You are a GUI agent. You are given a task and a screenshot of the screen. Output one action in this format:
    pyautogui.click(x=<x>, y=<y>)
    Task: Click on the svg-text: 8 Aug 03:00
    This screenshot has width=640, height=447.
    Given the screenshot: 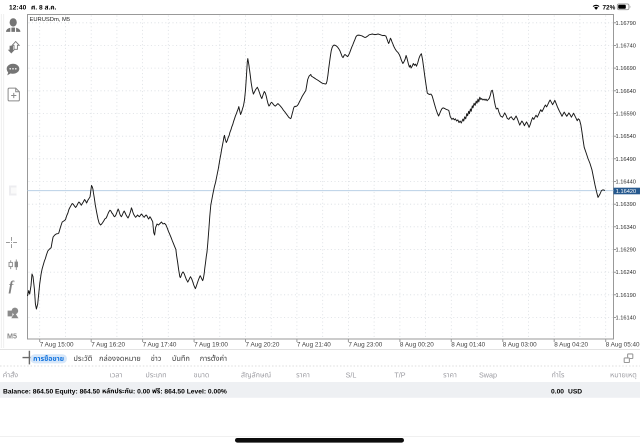 What is the action you would take?
    pyautogui.click(x=520, y=344)
    